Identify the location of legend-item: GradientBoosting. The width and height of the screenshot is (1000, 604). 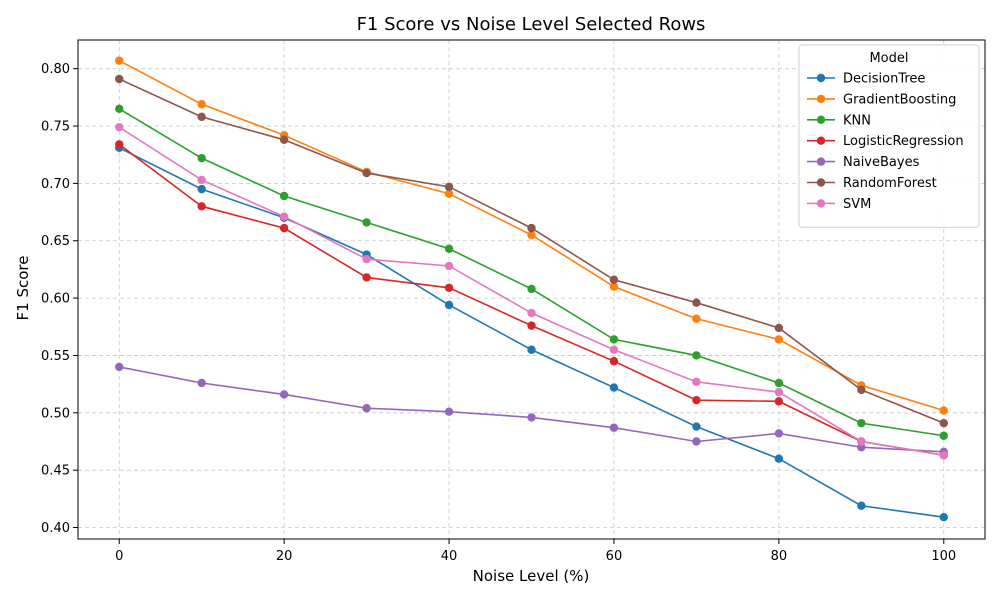
(881, 99).